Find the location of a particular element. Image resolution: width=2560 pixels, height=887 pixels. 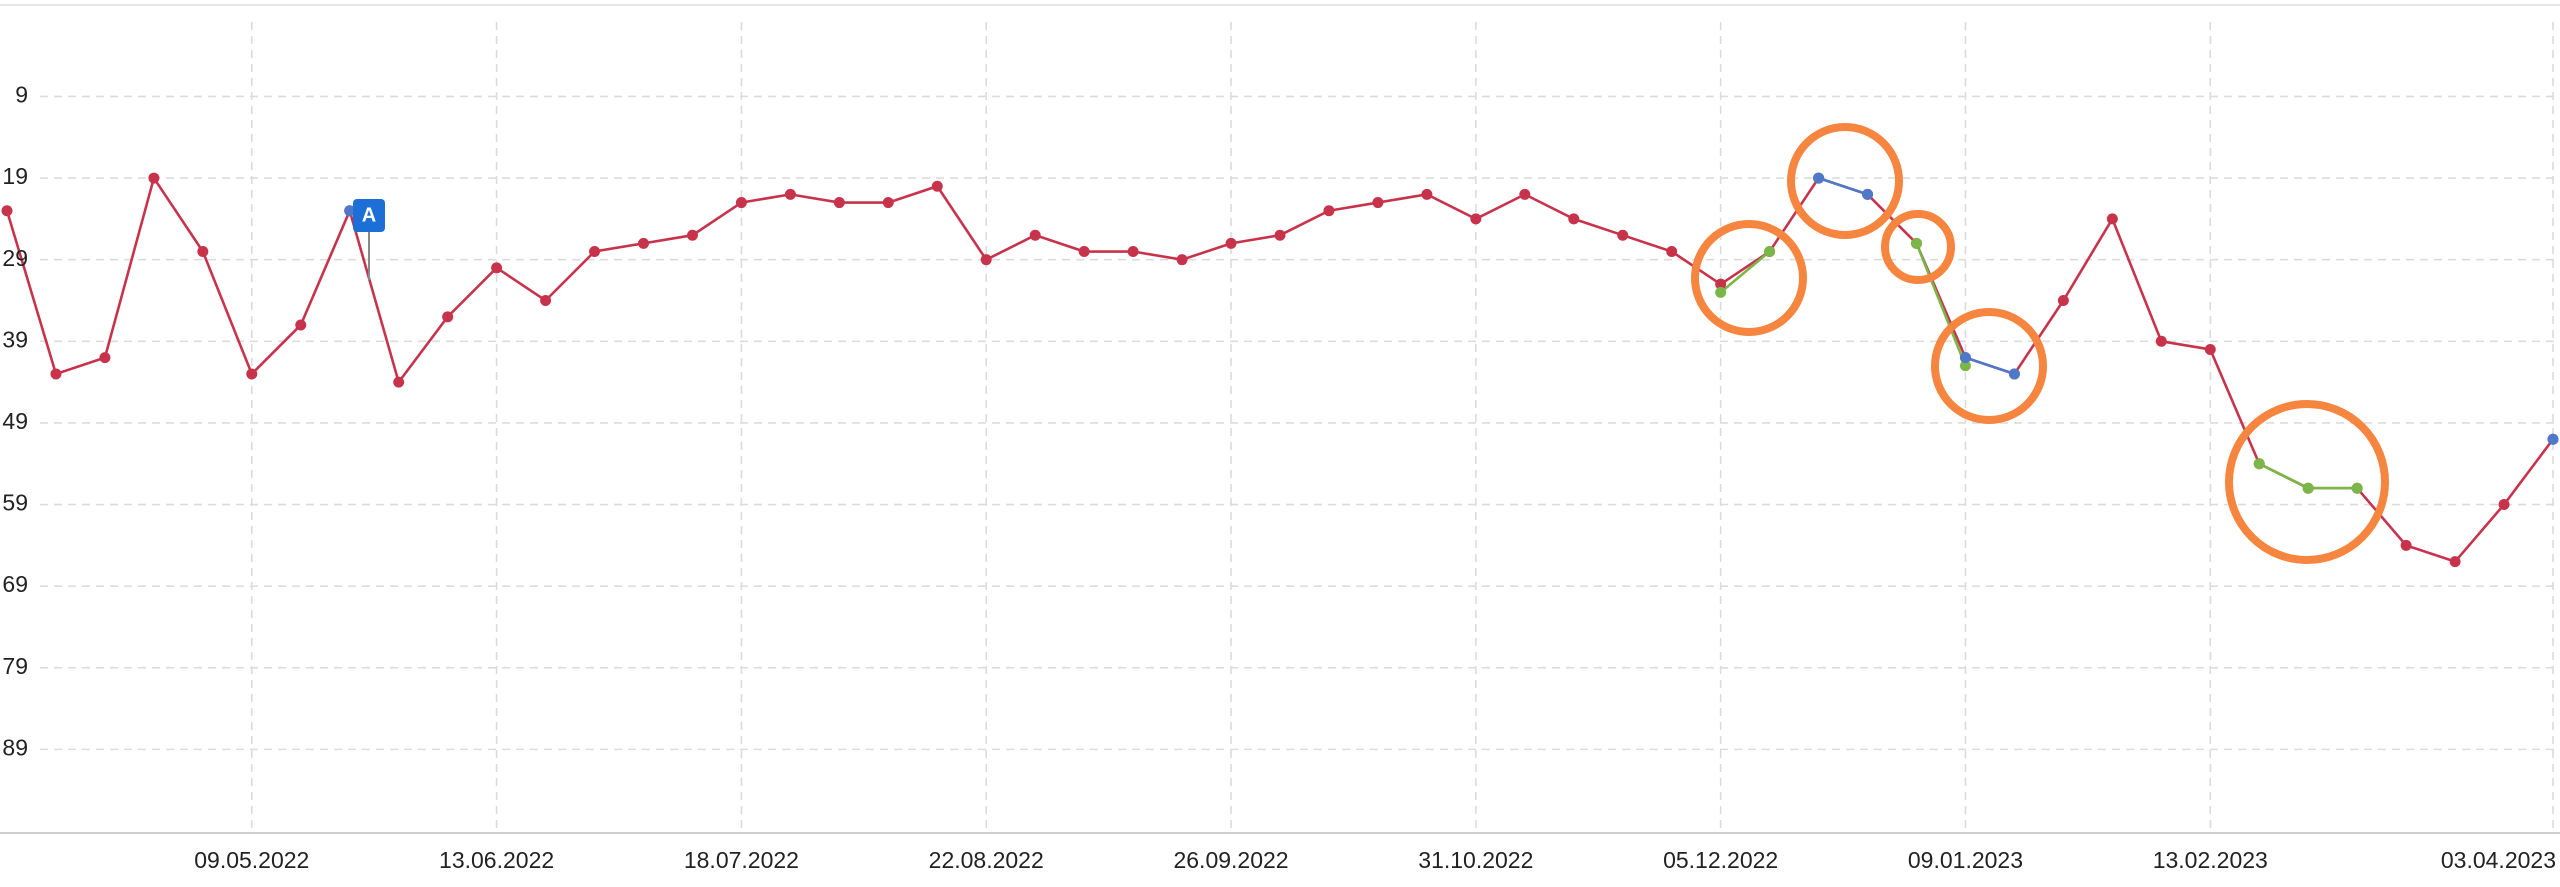

x-tick-label: 05.12.2022 is located at coordinates (1720, 860).